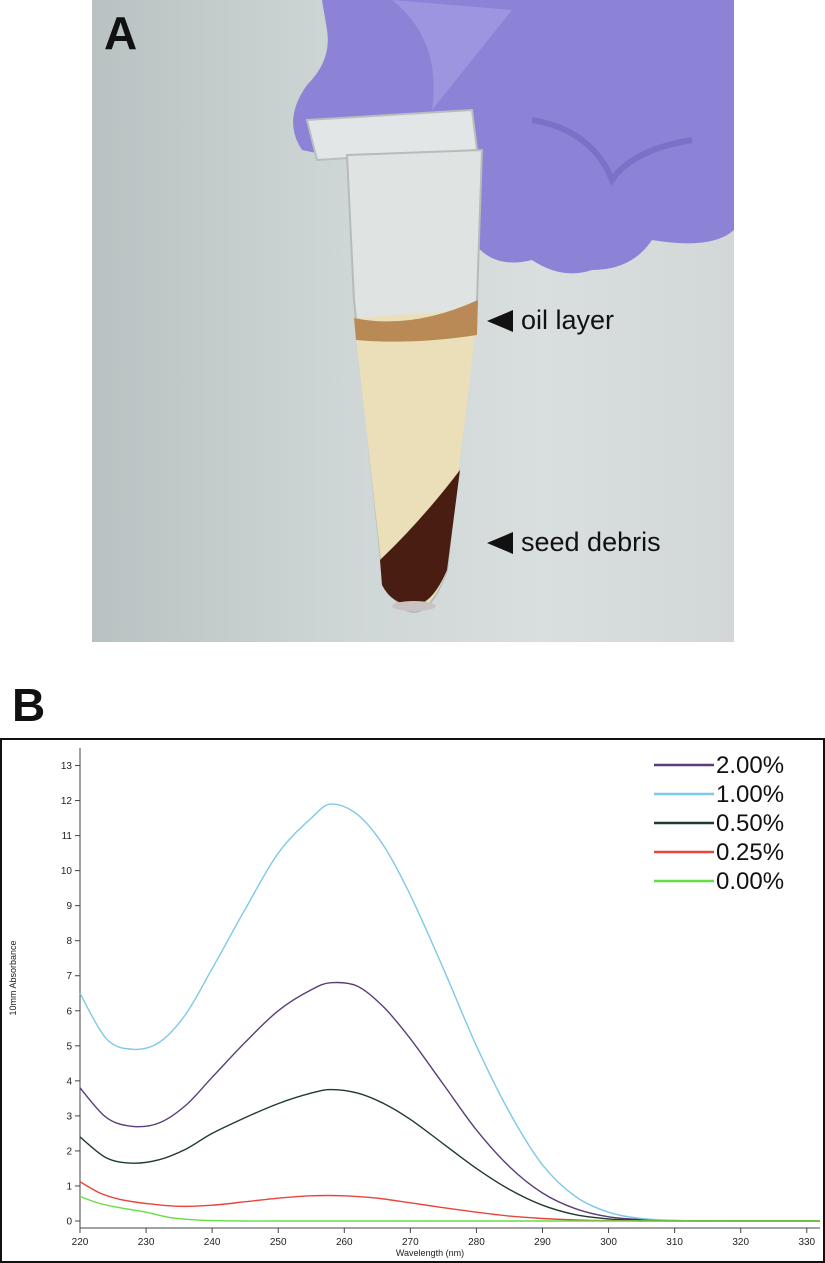 The width and height of the screenshot is (825, 1263). Describe the element at coordinates (591, 542) in the screenshot. I see `seed-debris-label: seed debris` at that location.